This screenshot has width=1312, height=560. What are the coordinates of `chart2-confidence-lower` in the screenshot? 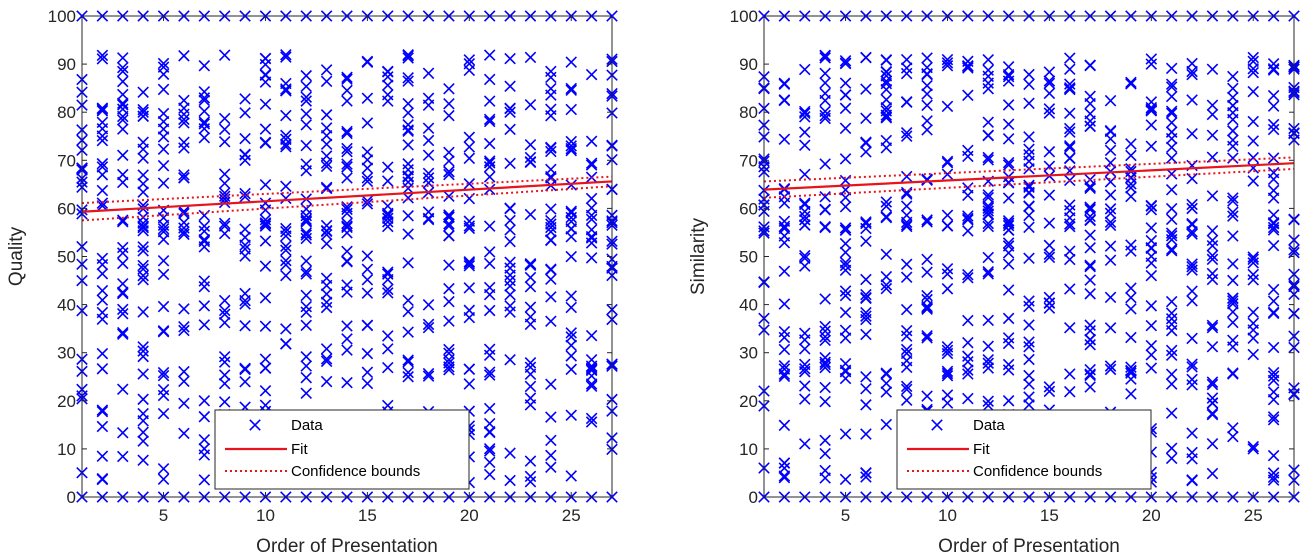 It's located at (1029, 183).